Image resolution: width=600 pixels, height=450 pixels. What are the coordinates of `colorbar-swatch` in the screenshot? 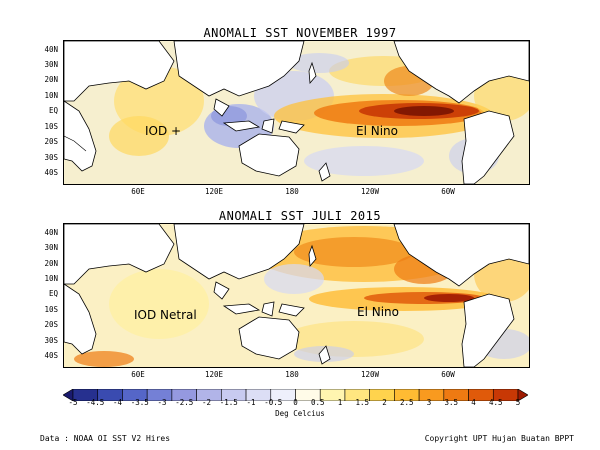 It's located at (523, 395).